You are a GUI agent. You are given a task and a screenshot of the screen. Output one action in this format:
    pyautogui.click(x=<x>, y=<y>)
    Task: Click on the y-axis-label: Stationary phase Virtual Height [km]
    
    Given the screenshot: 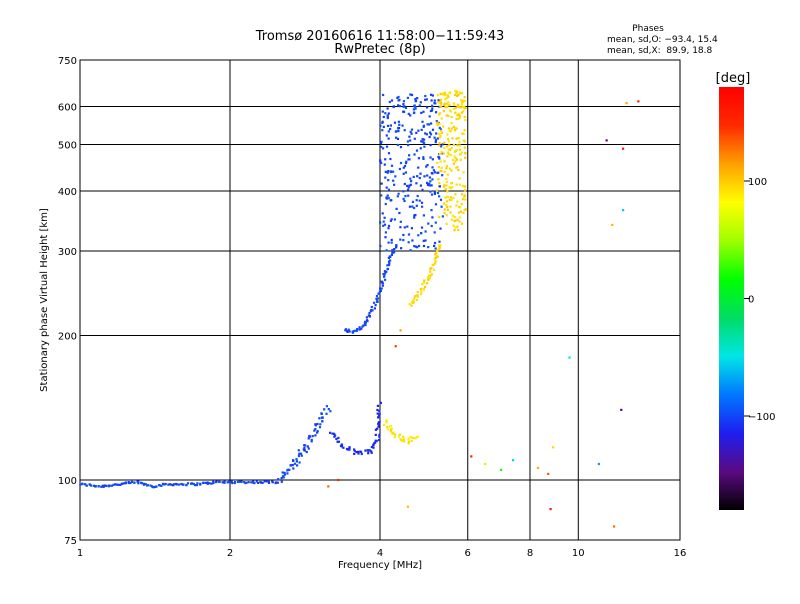 What is the action you would take?
    pyautogui.click(x=44, y=300)
    